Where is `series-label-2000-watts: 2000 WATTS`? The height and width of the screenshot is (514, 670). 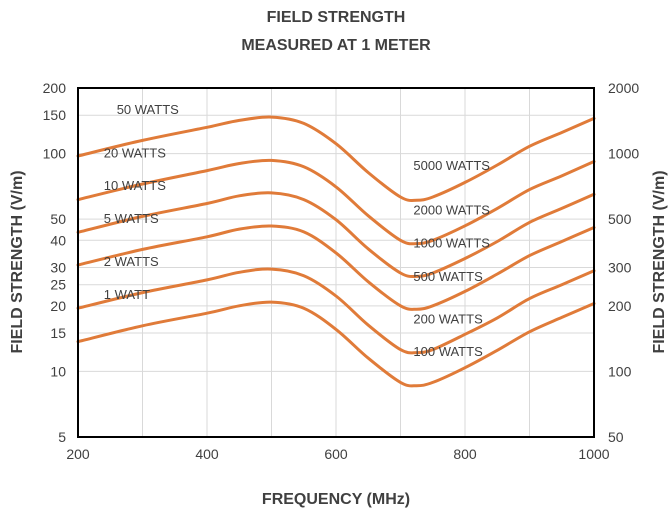 series-label-2000-watts: 2000 WATTS is located at coordinates (451, 210).